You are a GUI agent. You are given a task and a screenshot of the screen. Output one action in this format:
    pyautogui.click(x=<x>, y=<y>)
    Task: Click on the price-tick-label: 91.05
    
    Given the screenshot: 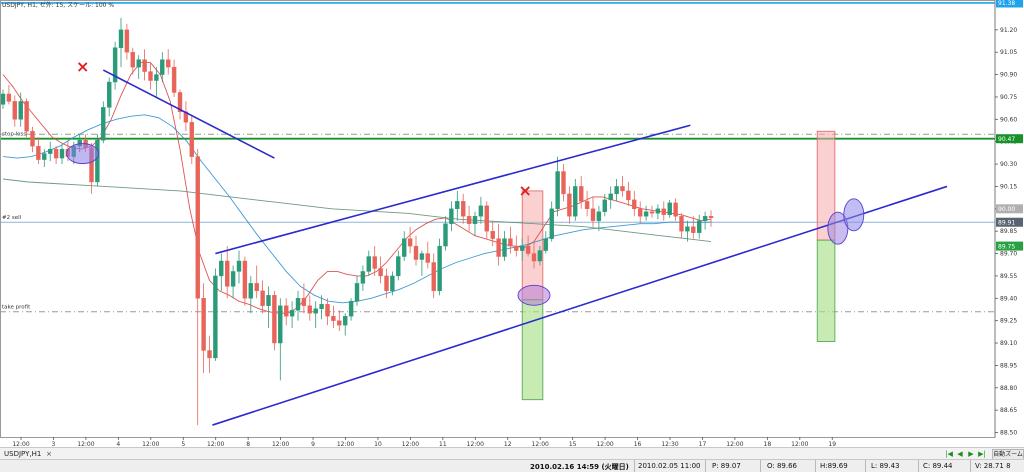 What is the action you would take?
    pyautogui.click(x=1008, y=52)
    